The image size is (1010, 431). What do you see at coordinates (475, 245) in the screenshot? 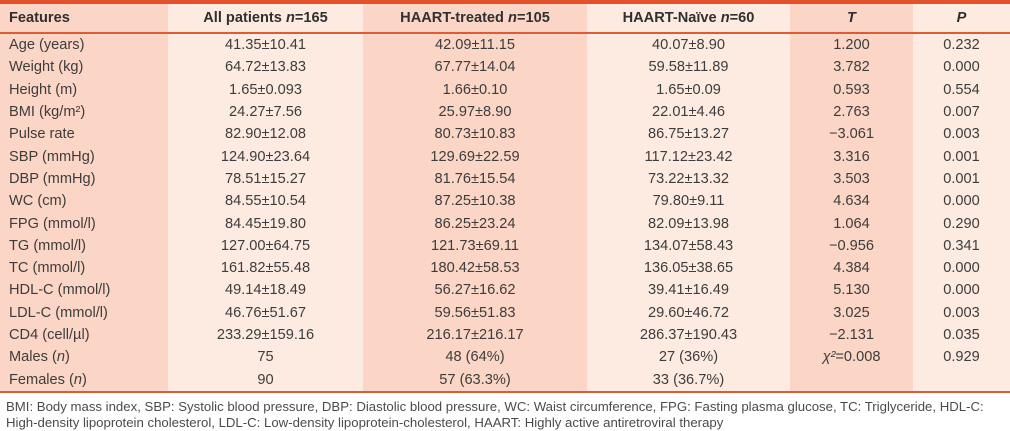
I see `value-cell: 121.73±69.11` at bounding box center [475, 245].